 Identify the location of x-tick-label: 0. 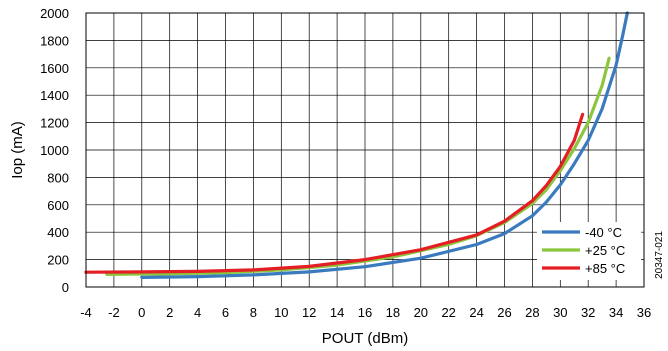
(141, 312).